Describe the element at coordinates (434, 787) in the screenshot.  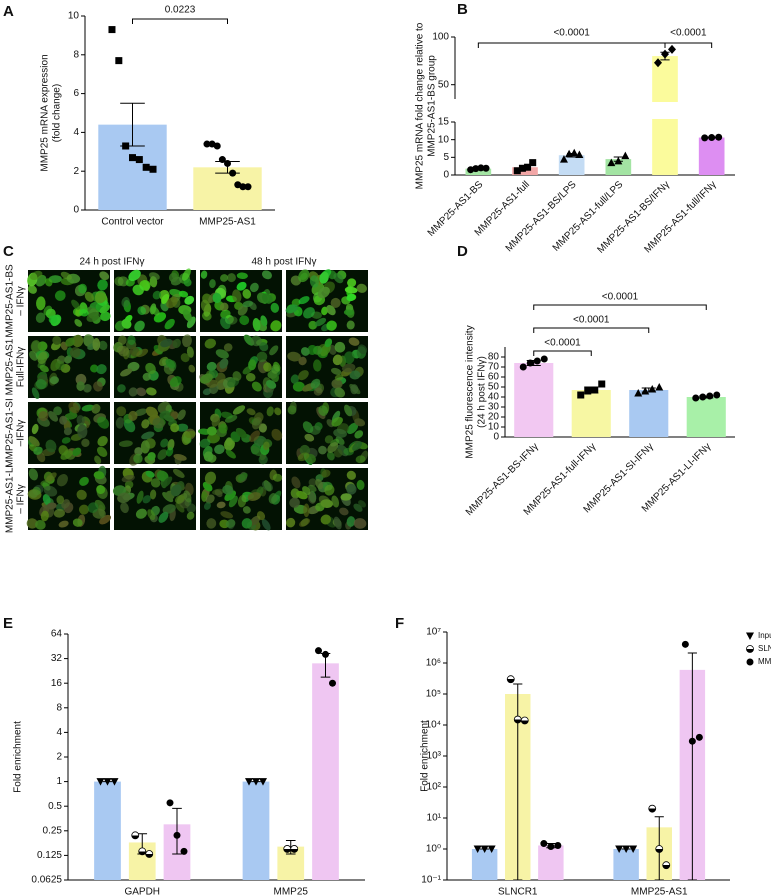
I see `y-tick-label: 10²` at that location.